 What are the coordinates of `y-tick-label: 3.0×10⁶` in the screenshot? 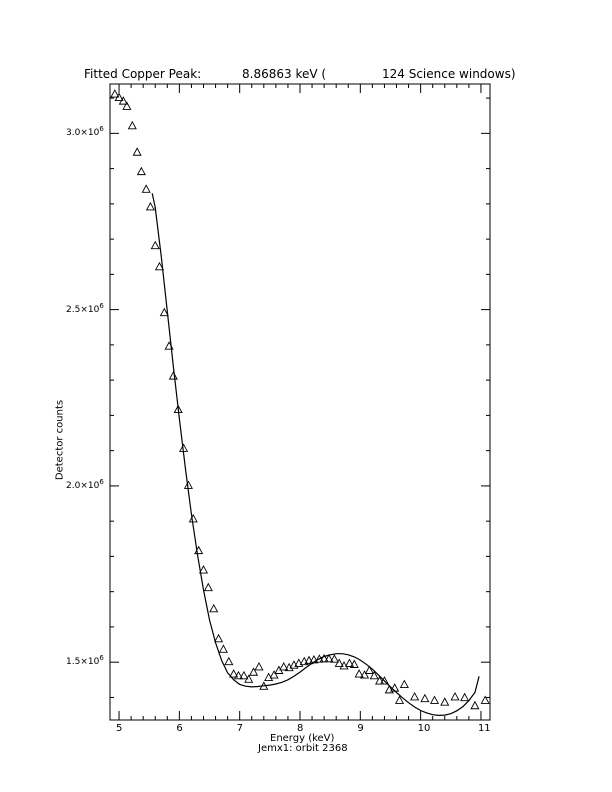 It's located at (85, 131).